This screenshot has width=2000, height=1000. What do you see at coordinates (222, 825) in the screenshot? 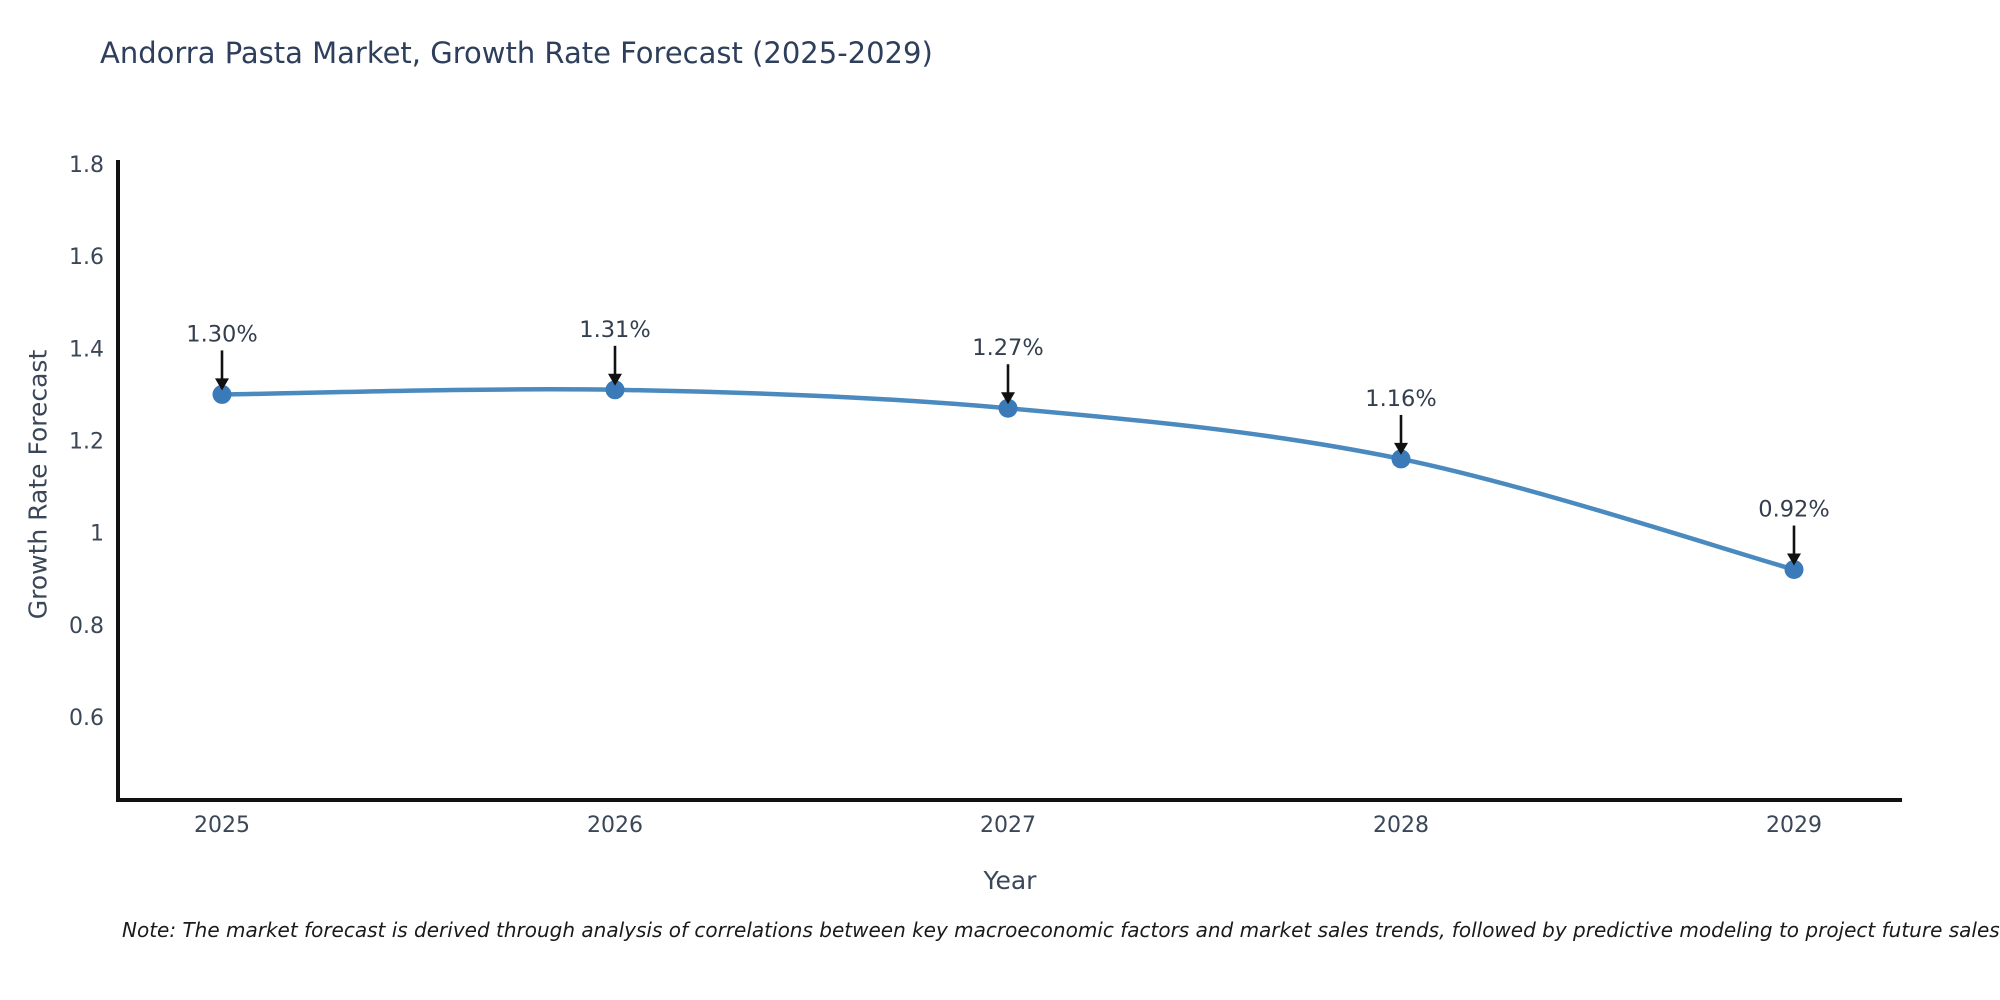
I see `x-tick-label: 2025` at bounding box center [222, 825].